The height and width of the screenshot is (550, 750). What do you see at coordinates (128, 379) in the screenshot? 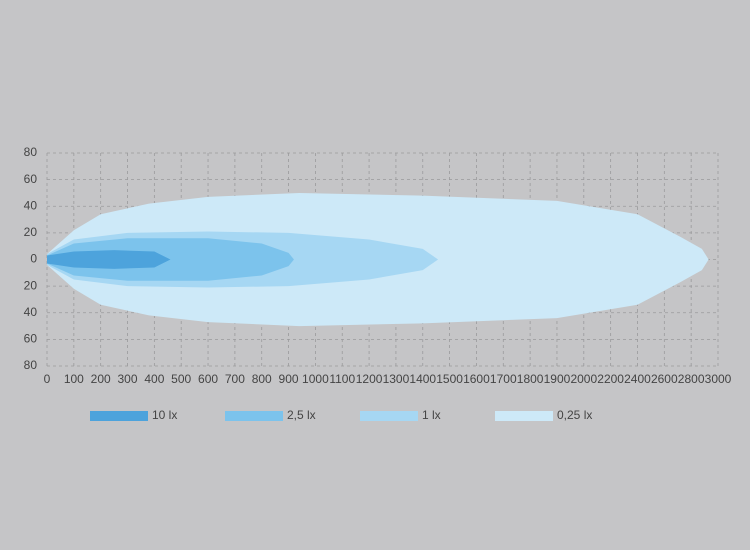
I see `x-tick-label: 300` at bounding box center [128, 379].